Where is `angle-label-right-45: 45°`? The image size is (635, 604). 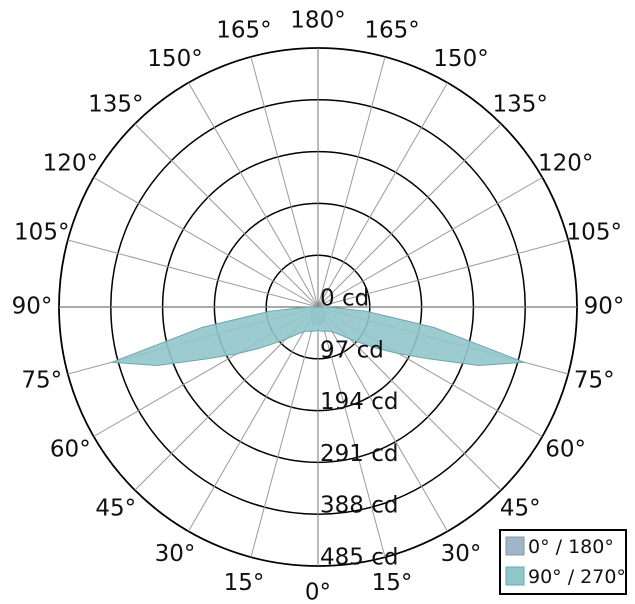
angle-label-right-45: 45° is located at coordinates (520, 509).